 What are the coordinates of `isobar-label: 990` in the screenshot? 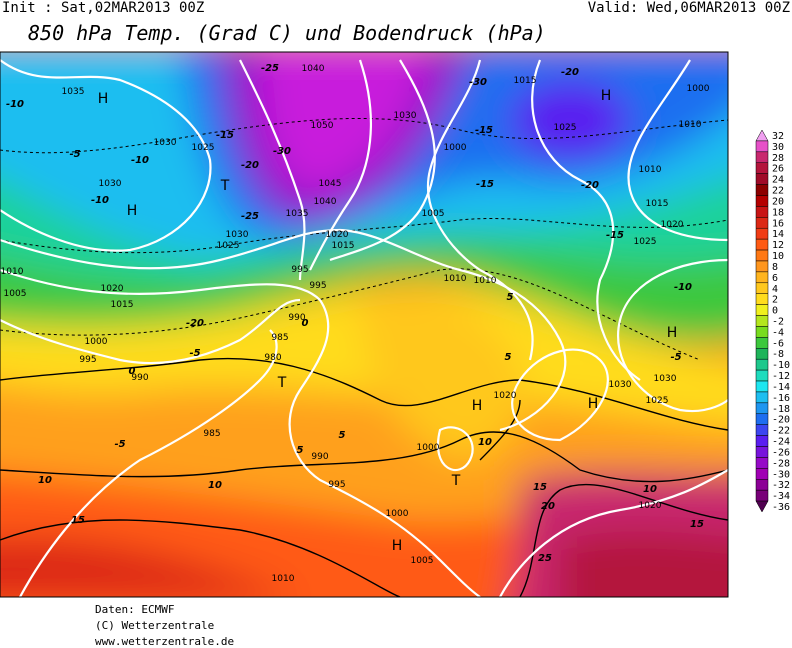 It's located at (319, 457).